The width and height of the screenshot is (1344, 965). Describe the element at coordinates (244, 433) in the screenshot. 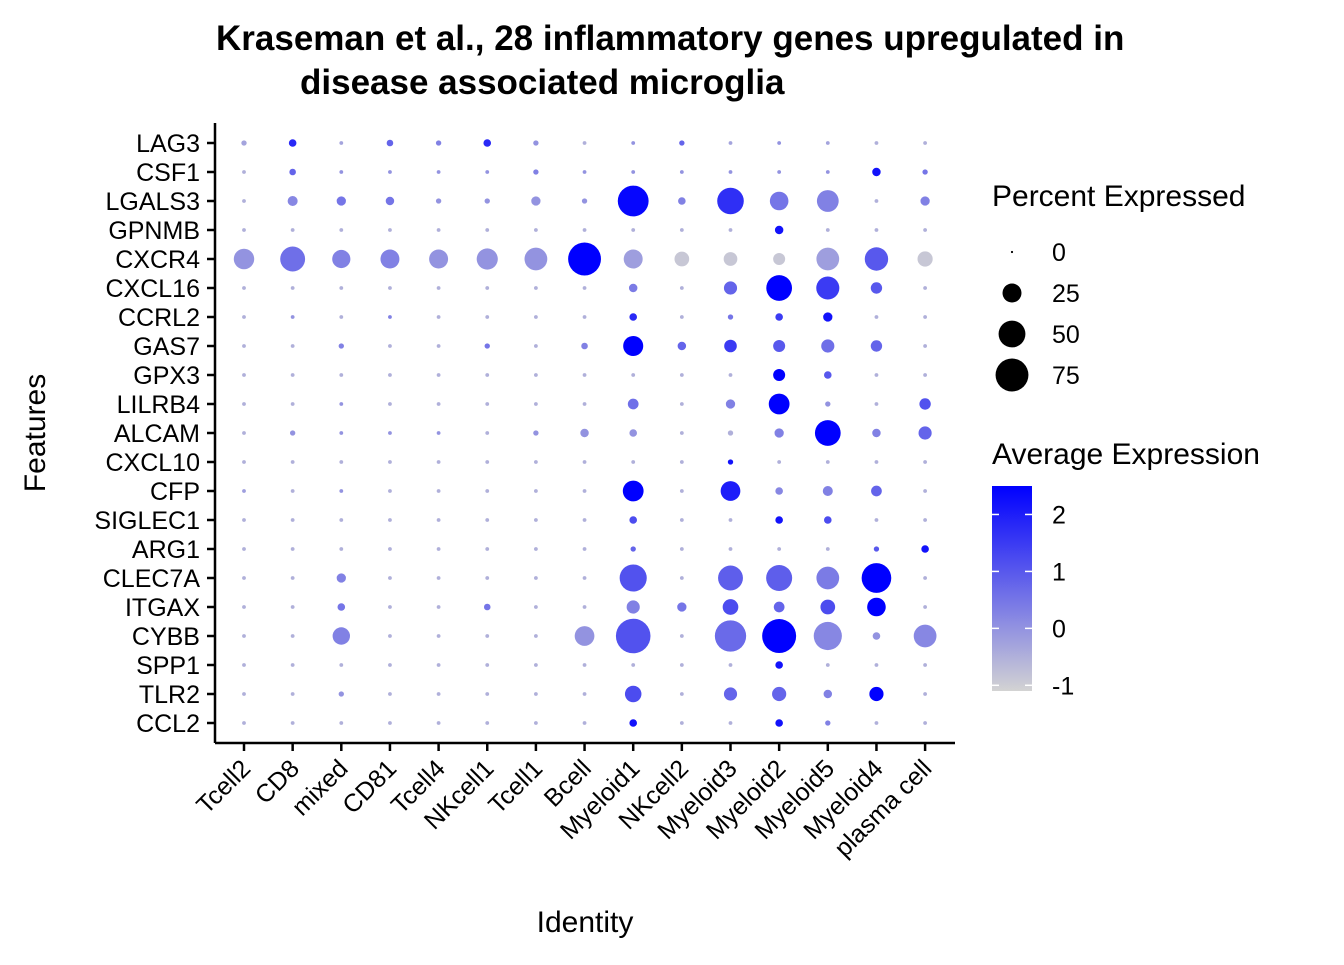

I see `dot-alcam-tcell2` at that location.